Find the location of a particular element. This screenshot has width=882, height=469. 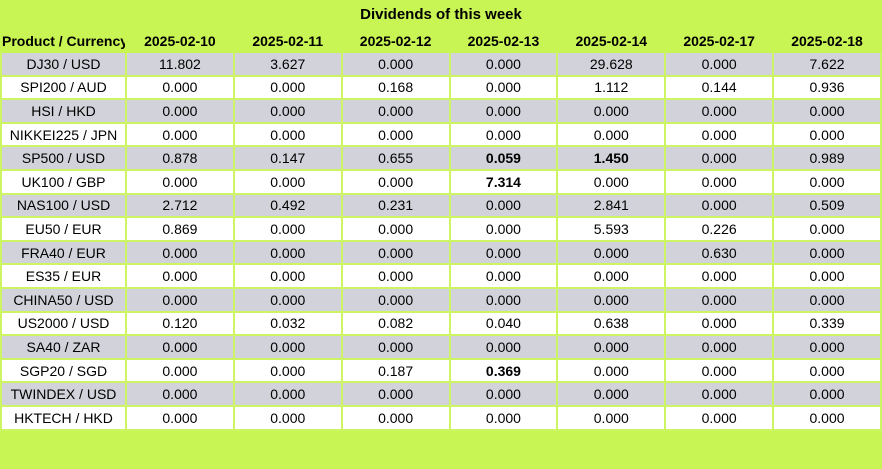

value-cell: 0.936 is located at coordinates (827, 87).